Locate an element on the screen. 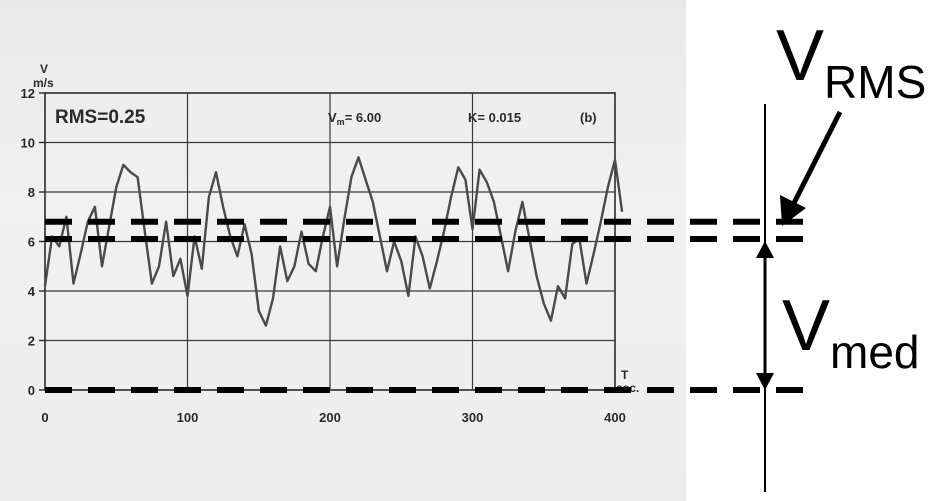 This screenshot has width=951, height=501. y-tick-labels: 0 2 4 6 8 10 12 is located at coordinates (28, 242).